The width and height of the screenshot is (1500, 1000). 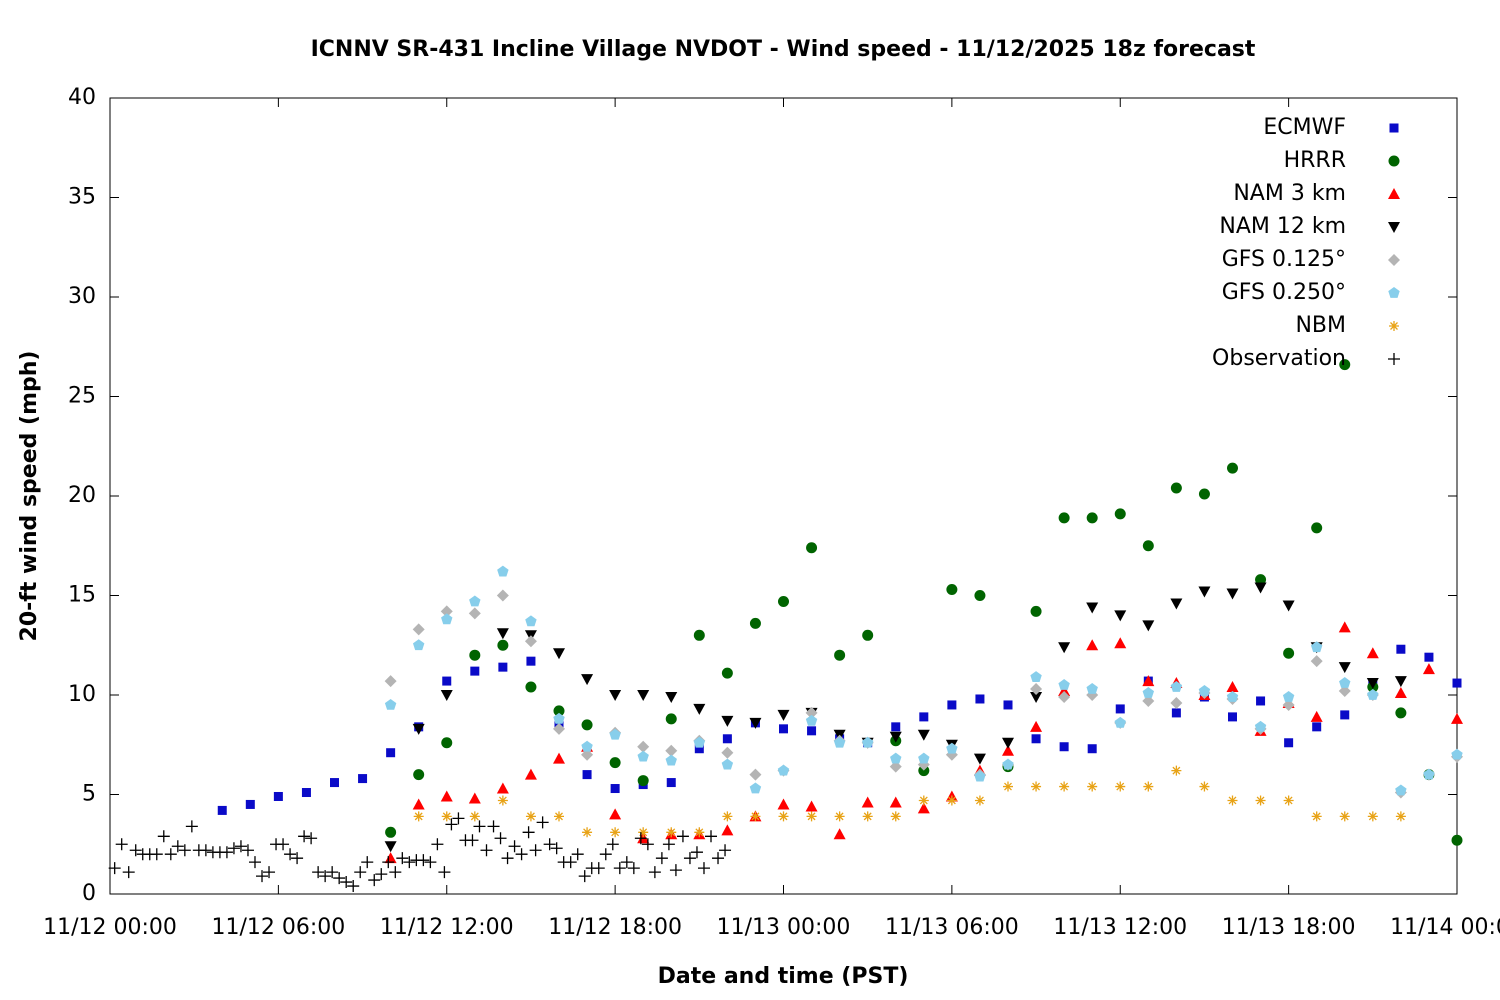 What do you see at coordinates (82, 495) in the screenshot?
I see `y-tick-label: 20` at bounding box center [82, 495].